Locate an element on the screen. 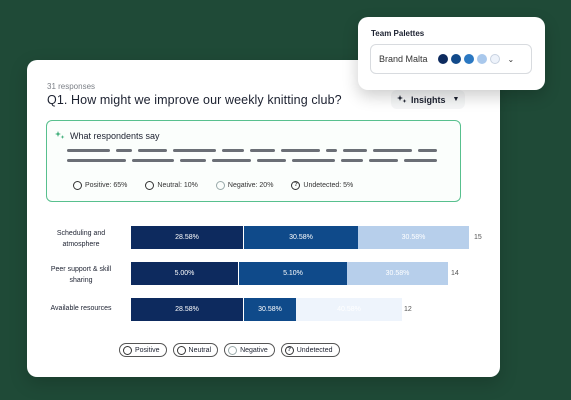 This screenshot has height=400, width=571. stacked-bar: 28.58% 30.58% 30.58% is located at coordinates (300, 237).